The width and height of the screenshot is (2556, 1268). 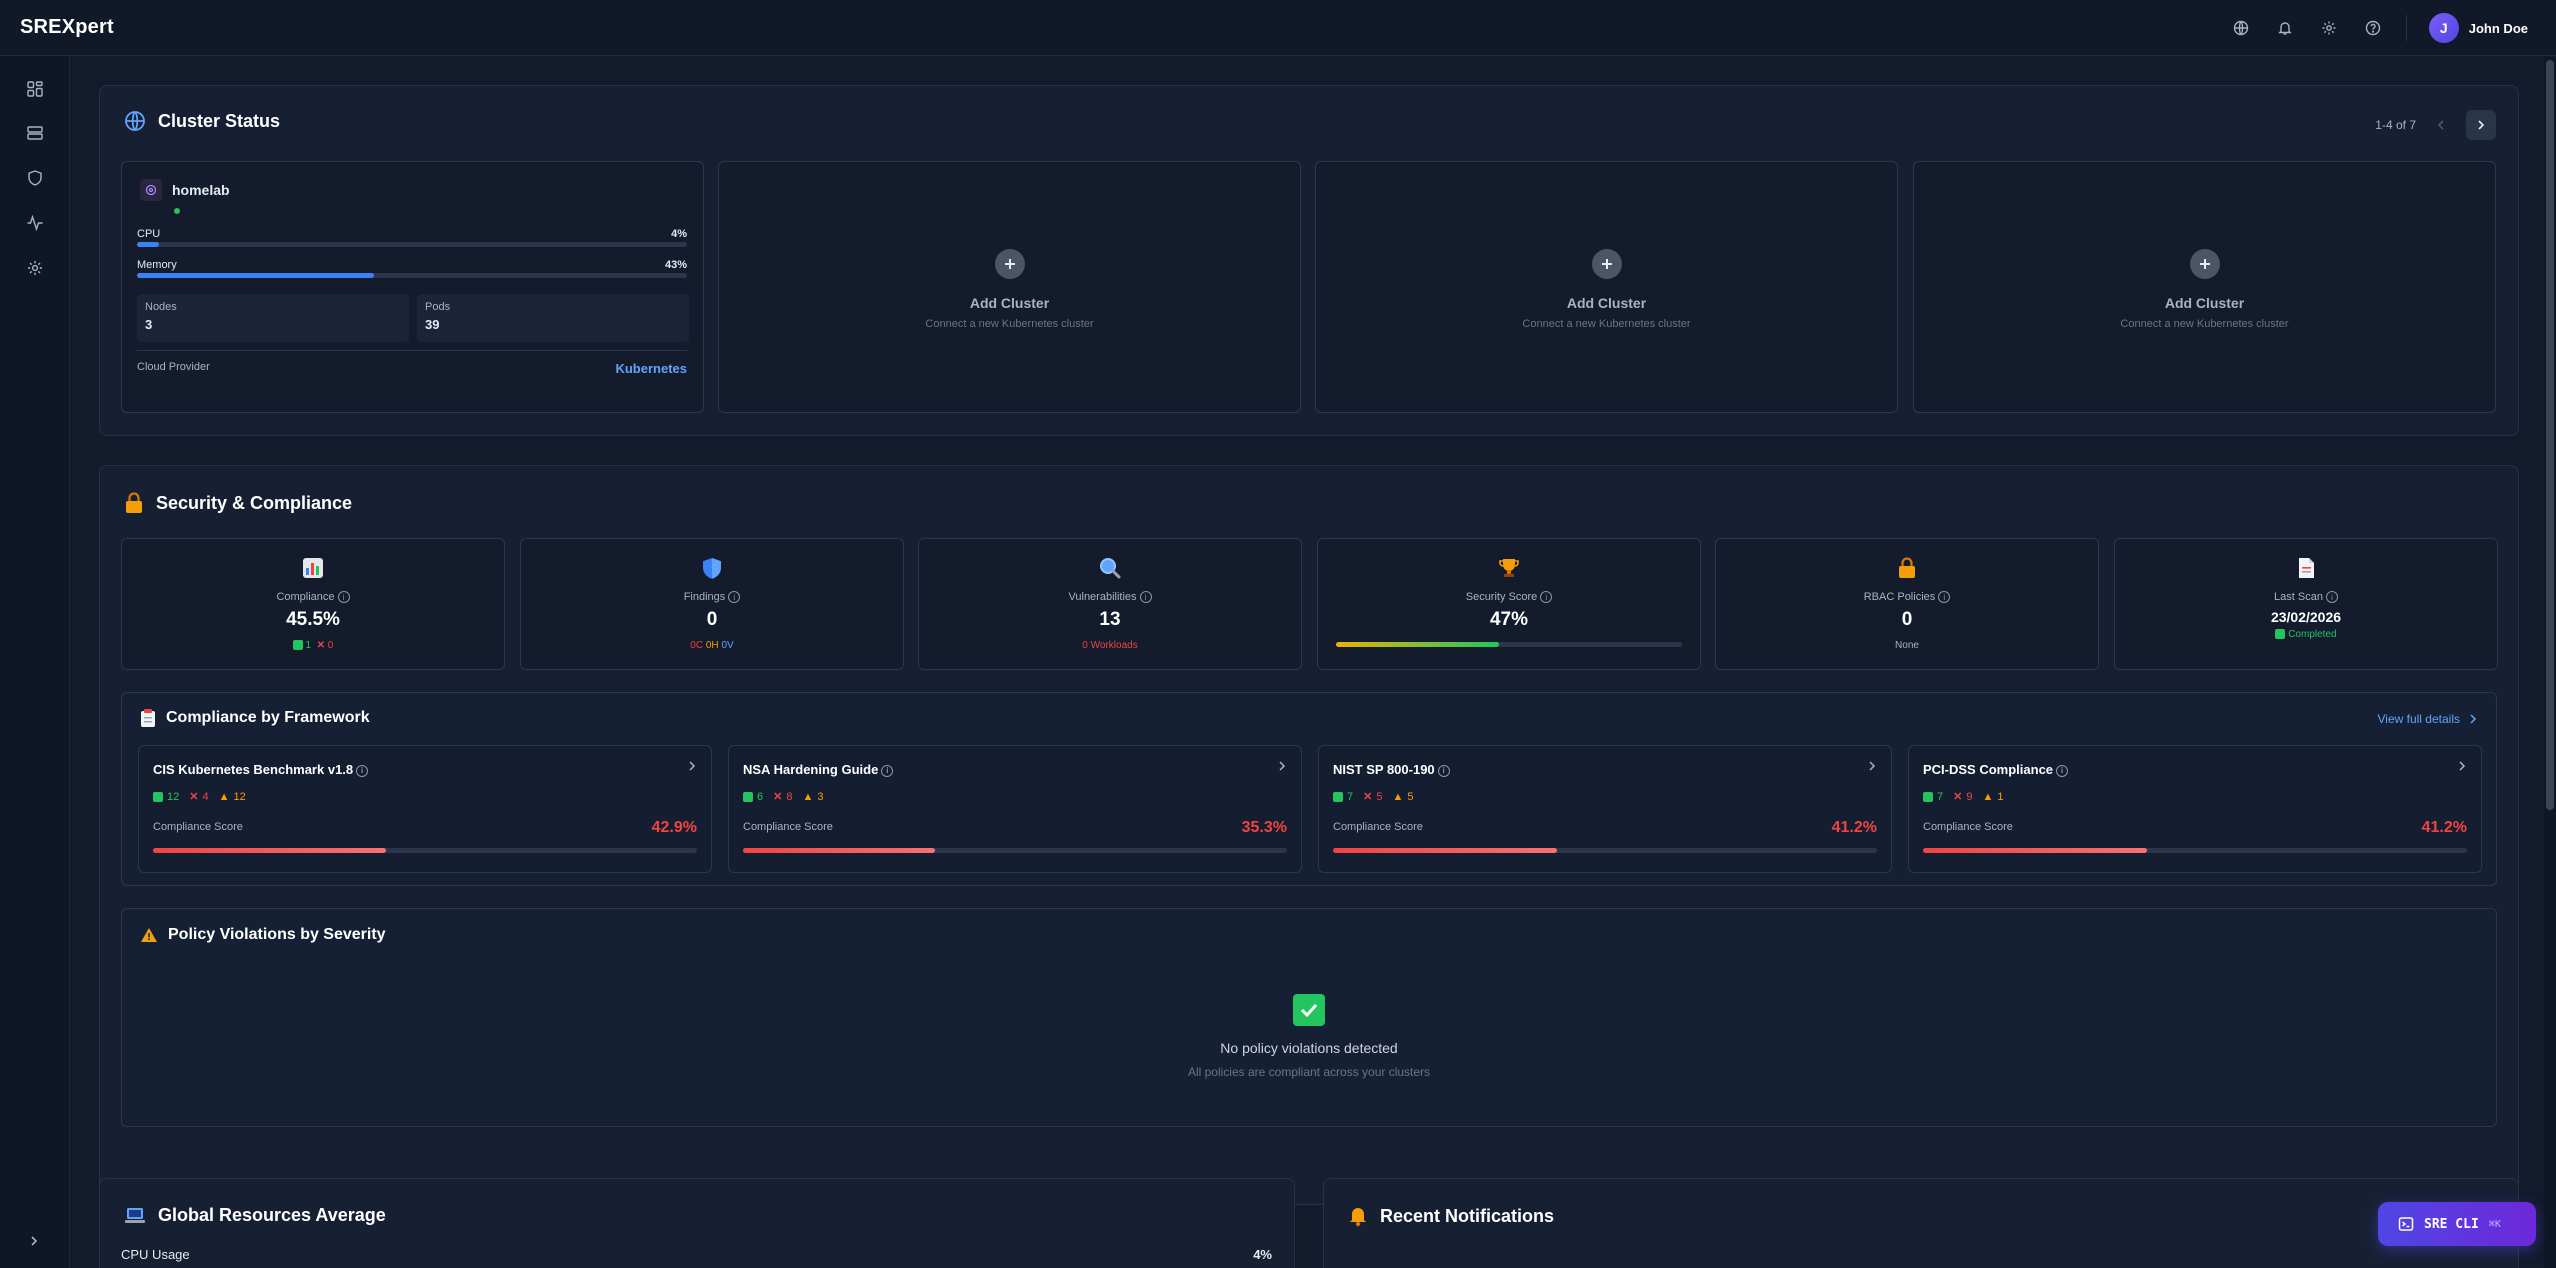 I want to click on help-icon, so click(x=2373, y=28).